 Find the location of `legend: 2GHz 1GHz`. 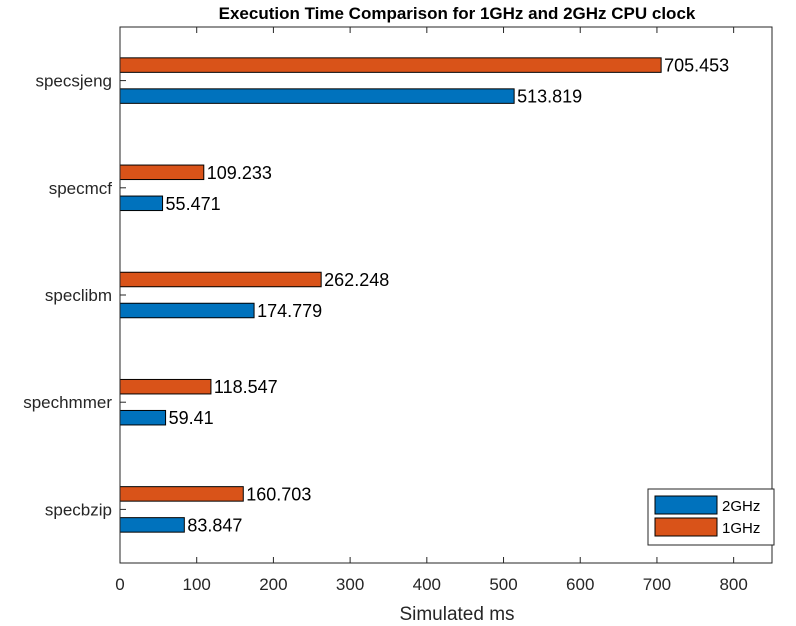

legend: 2GHz 1GHz is located at coordinates (711, 517).